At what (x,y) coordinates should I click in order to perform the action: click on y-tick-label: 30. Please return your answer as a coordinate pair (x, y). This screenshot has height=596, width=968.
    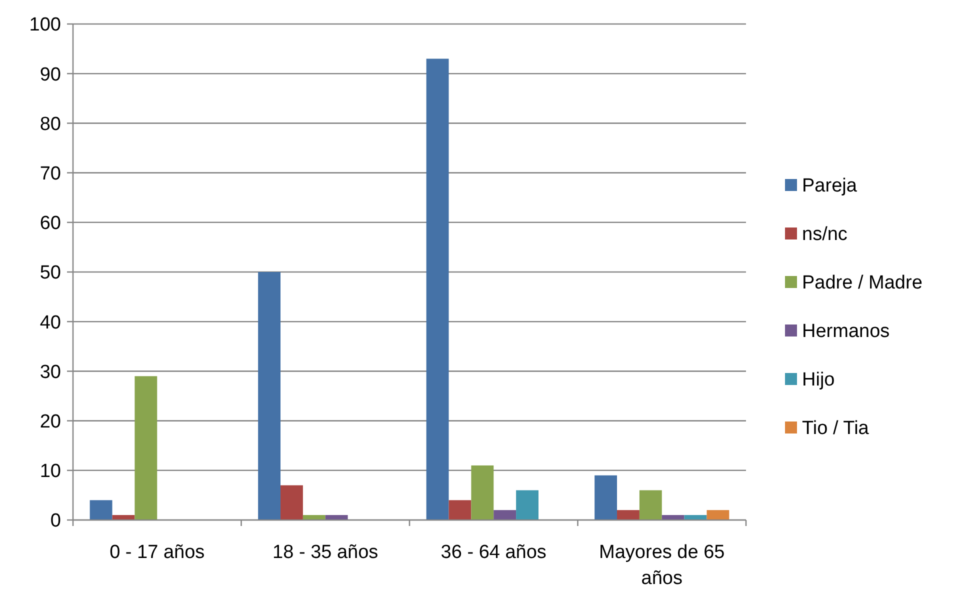
    Looking at the image, I should click on (50, 372).